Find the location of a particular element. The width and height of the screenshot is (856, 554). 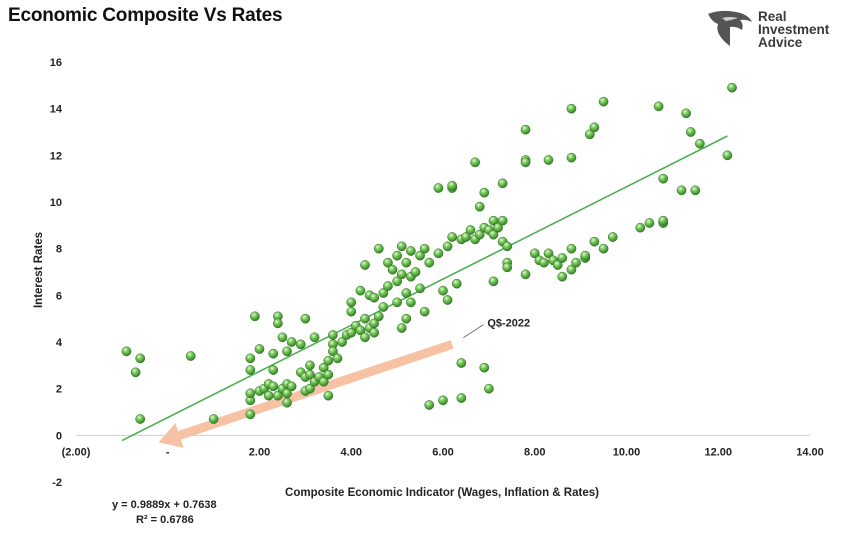

y-axis-label: Interest Rates is located at coordinates (39, 270).